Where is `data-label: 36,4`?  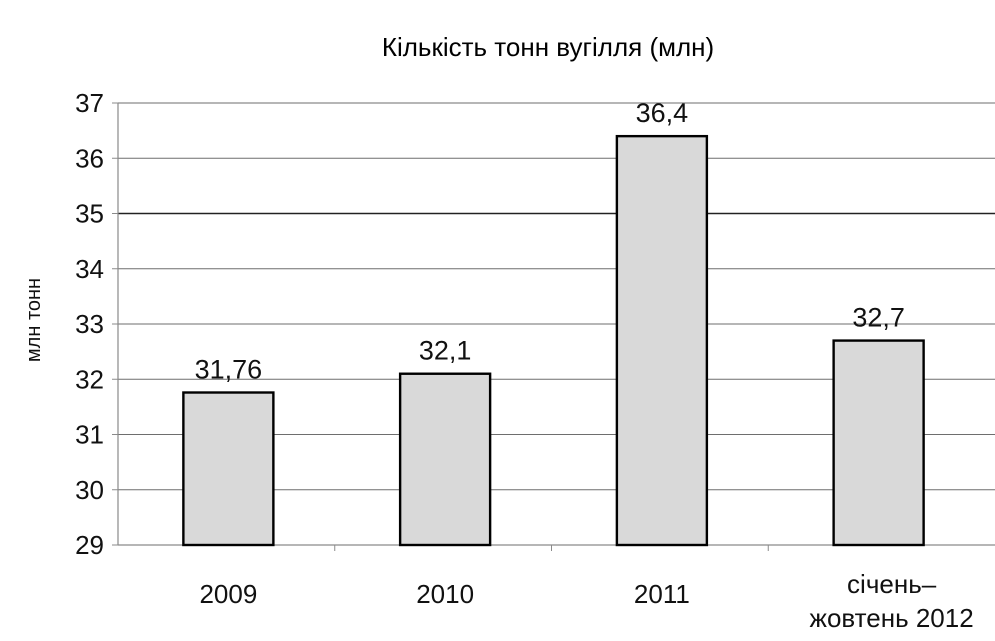 data-label: 36,4 is located at coordinates (662, 113).